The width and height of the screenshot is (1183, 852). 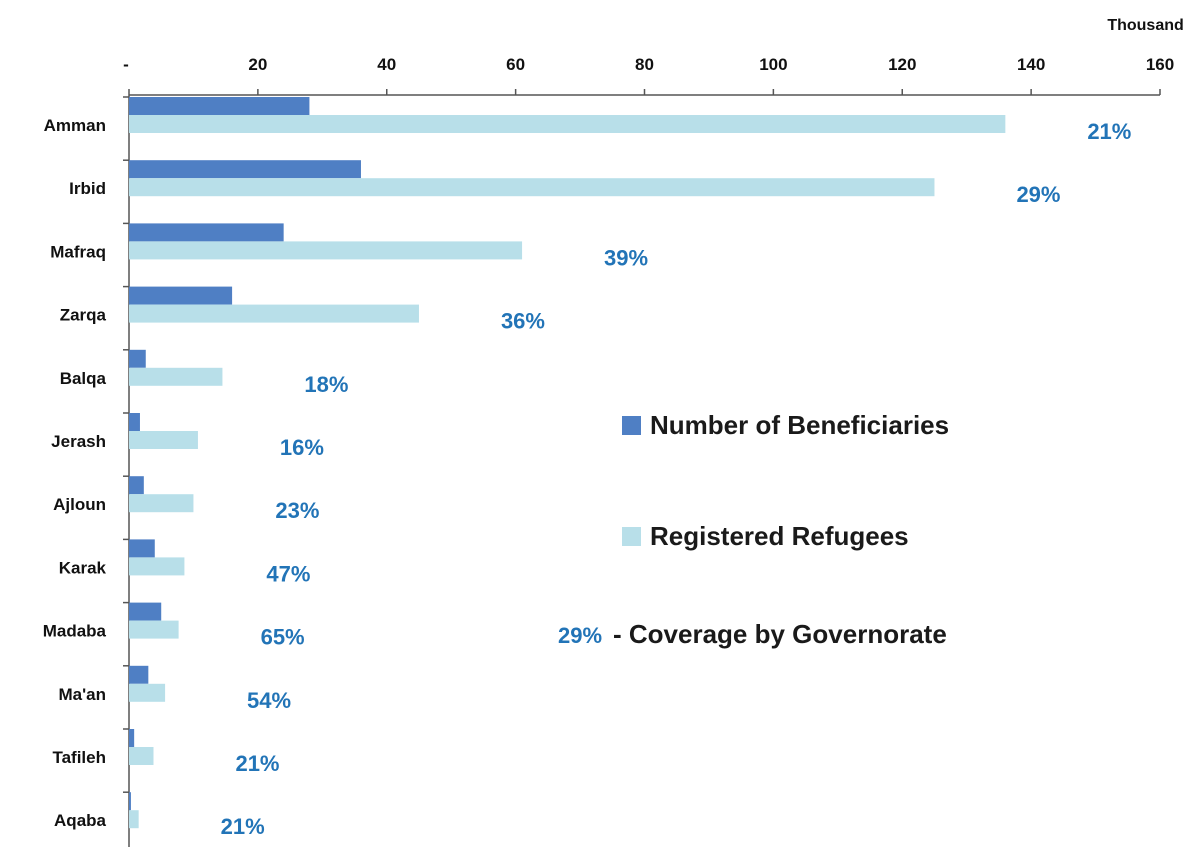 I want to click on category-label: Mafraq, so click(x=78, y=251).